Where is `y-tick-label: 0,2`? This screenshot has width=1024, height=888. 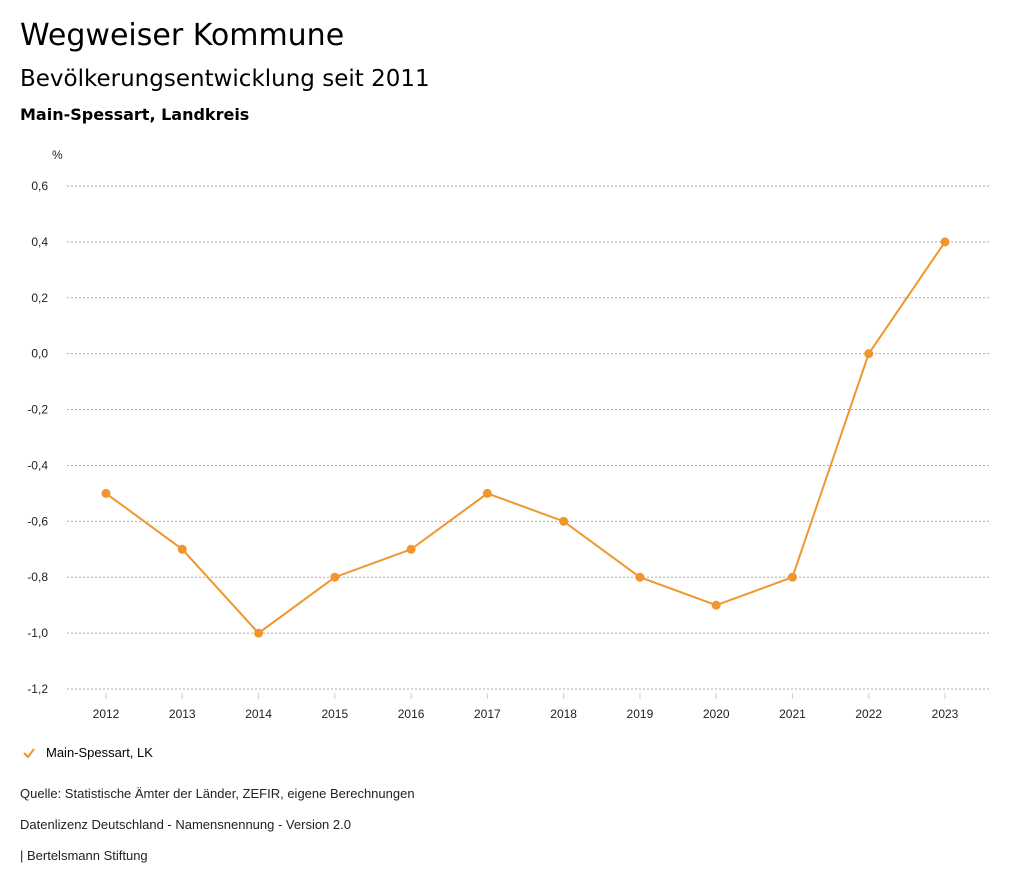
y-tick-label: 0,2 is located at coordinates (39, 298).